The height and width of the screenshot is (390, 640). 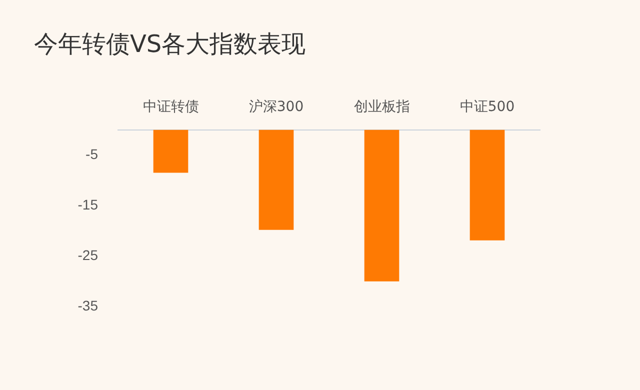 What do you see at coordinates (170, 44) in the screenshot?
I see `chart-title: 今年转债VS各大指数表现` at bounding box center [170, 44].